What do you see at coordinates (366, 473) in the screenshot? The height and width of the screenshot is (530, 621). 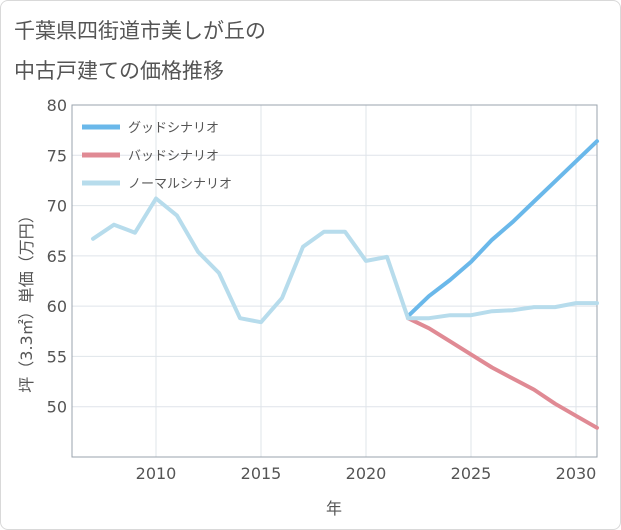 I see `x-tick-label-2020: 2020` at bounding box center [366, 473].